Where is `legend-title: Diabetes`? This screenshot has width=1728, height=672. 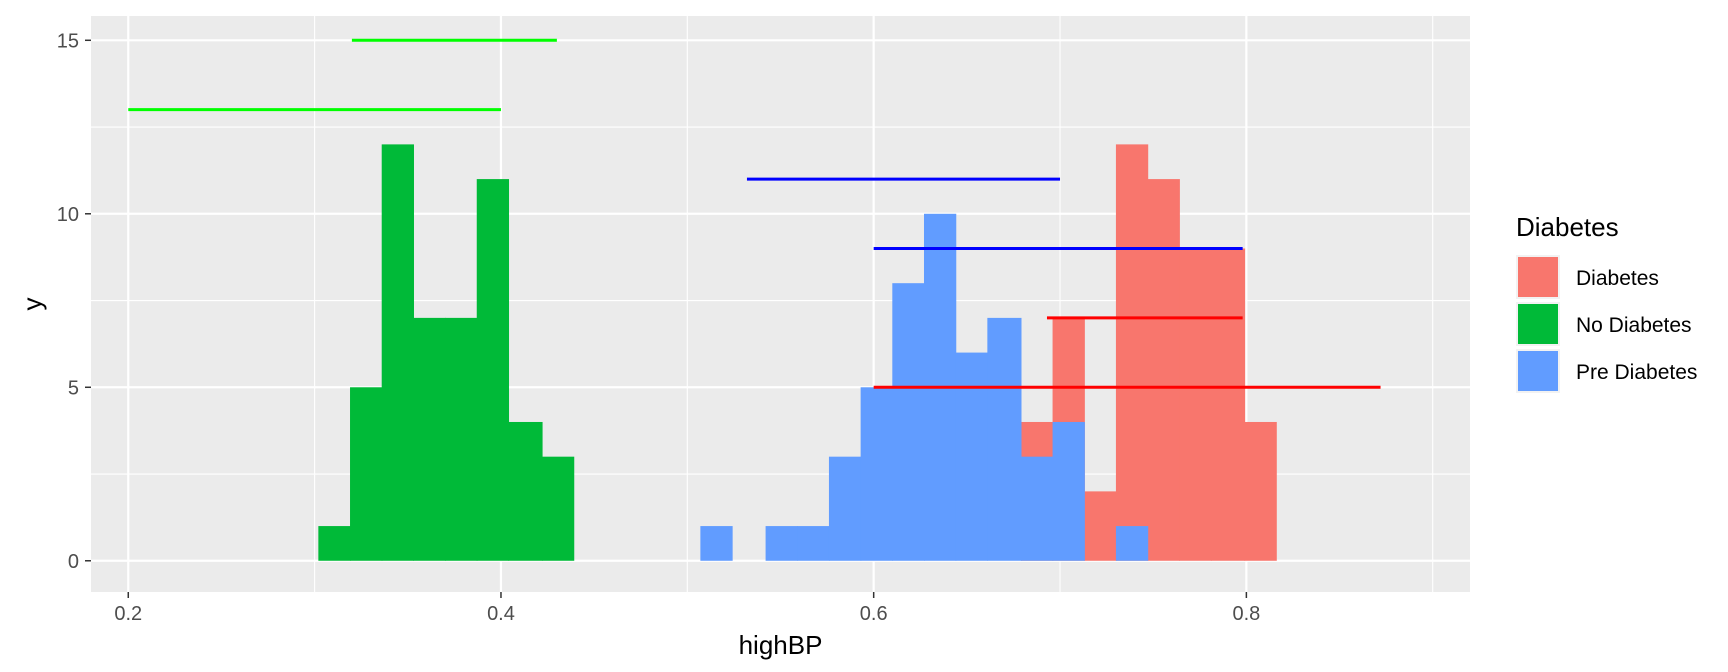
legend-title: Diabetes is located at coordinates (1567, 227).